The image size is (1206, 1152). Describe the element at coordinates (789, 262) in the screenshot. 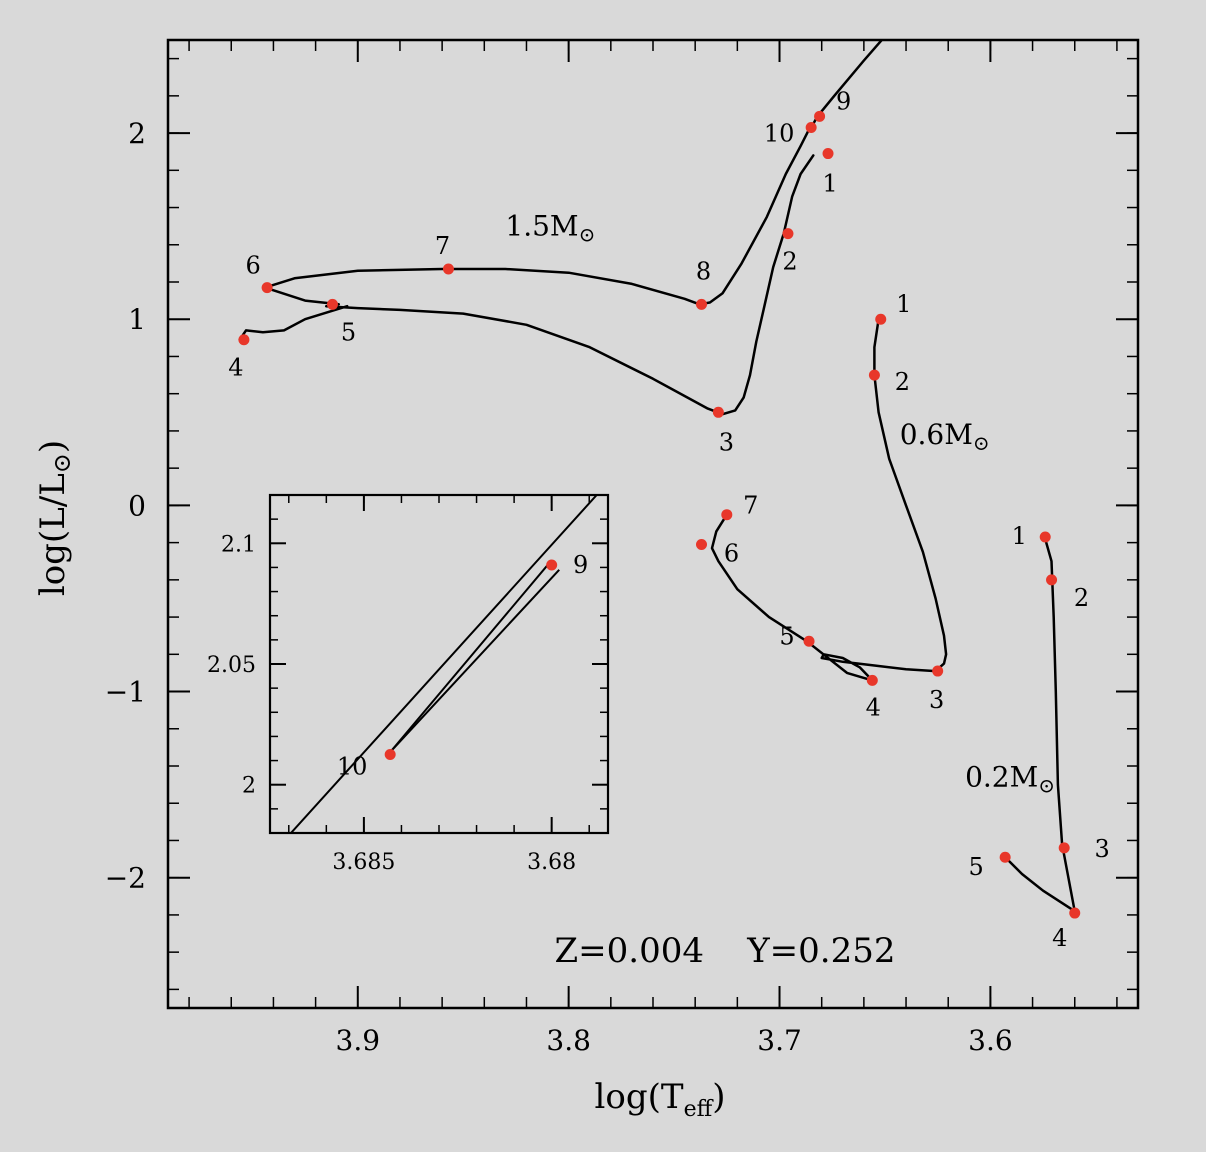

I see `main-series-1-5M-point-label-2: 2` at that location.